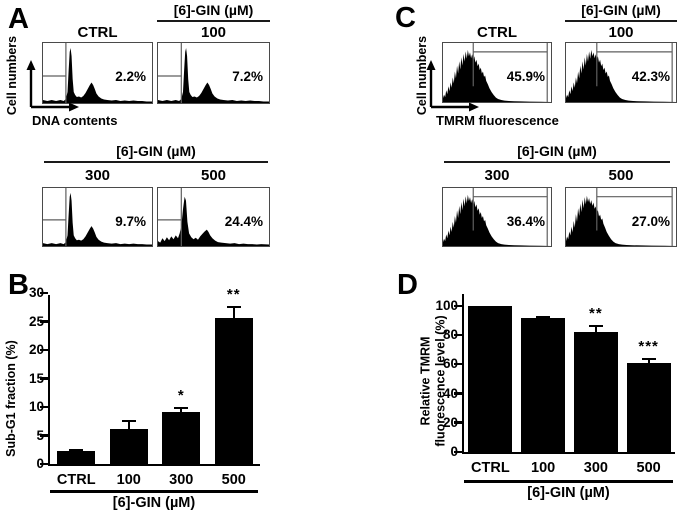  Describe the element at coordinates (18, 285) in the screenshot. I see `panel-letter-b: B` at that location.